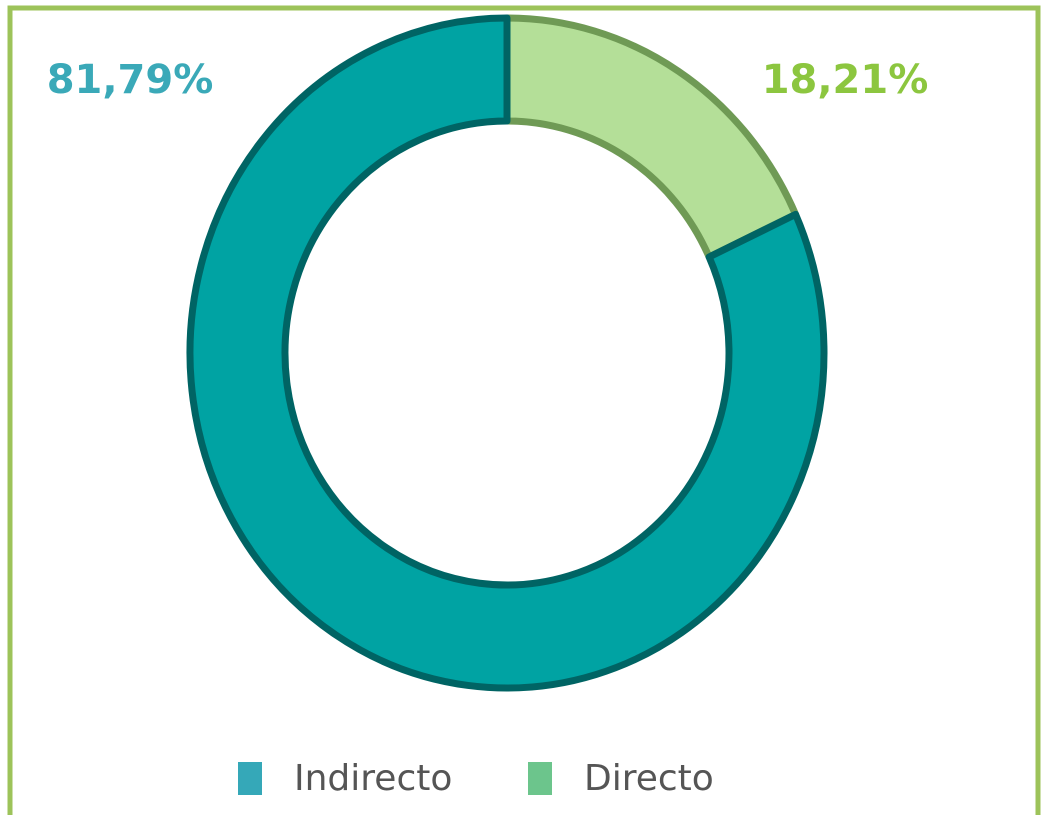 This screenshot has height=815, width=1043. I want to click on slice, so click(651, 137).